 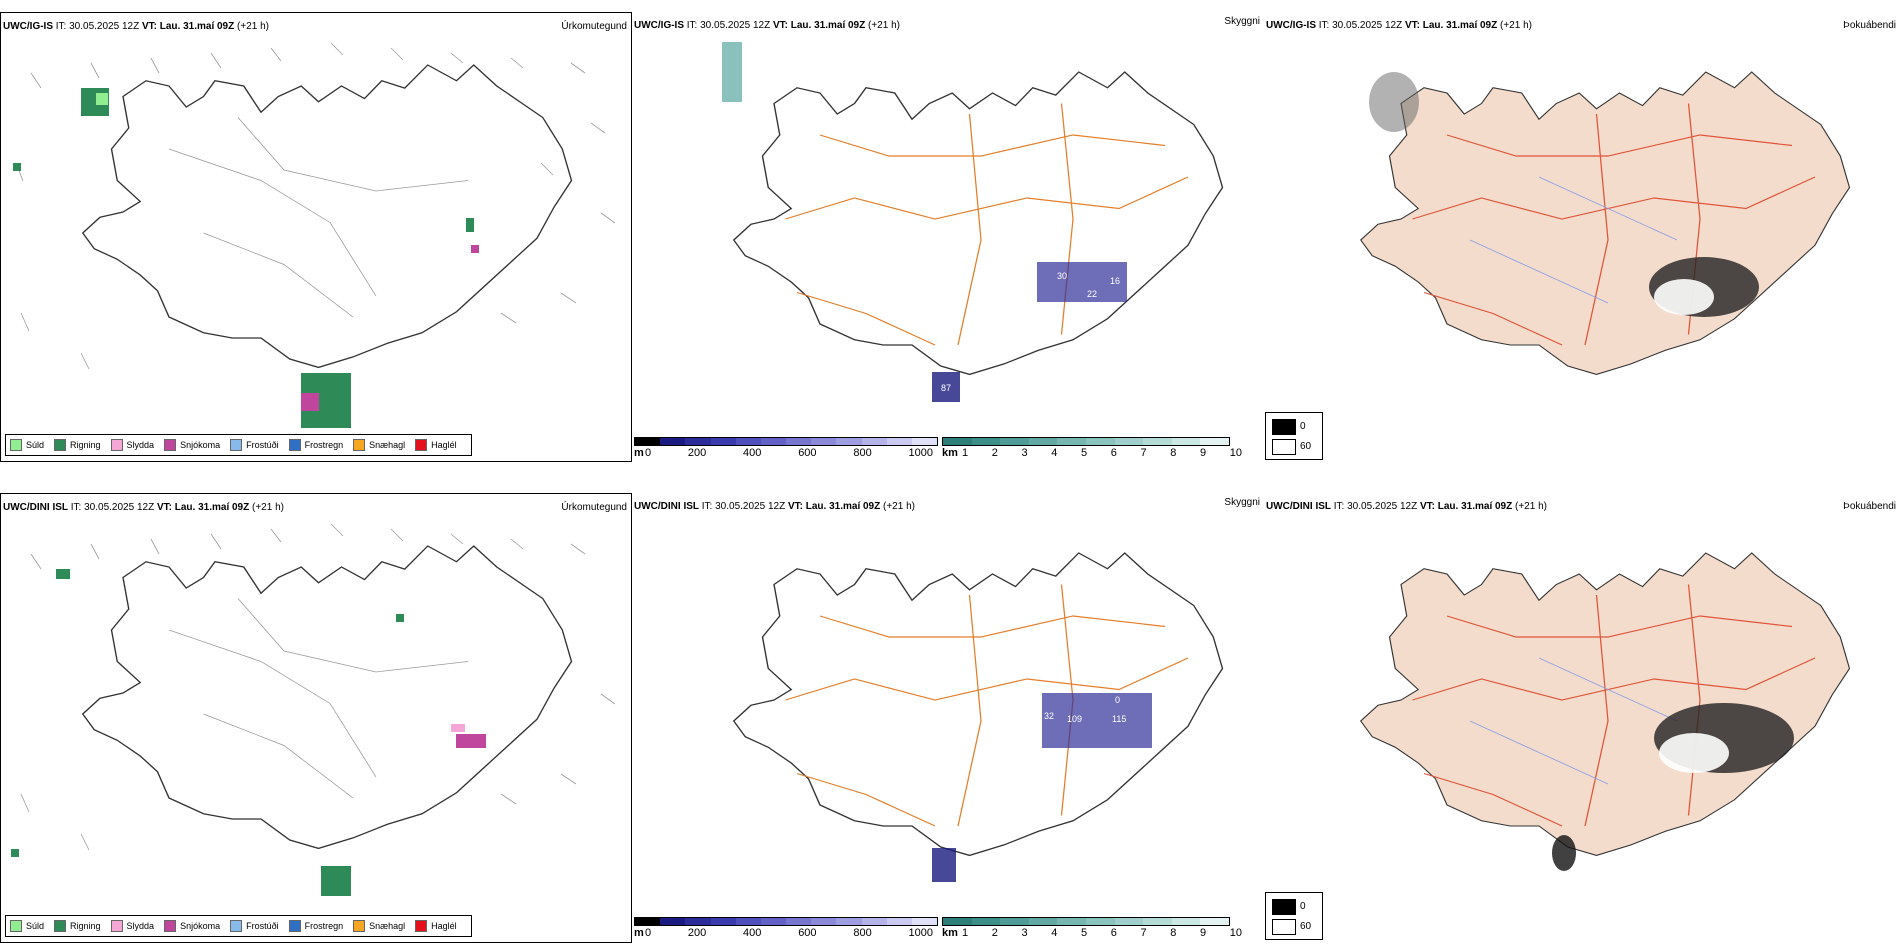 I want to click on scale-bar-km-row1, so click(x=1086, y=441).